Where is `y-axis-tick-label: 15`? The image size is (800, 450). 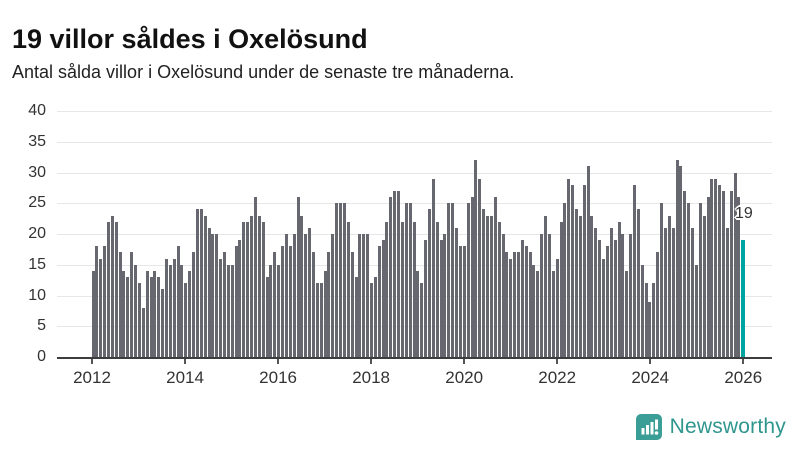 y-axis-tick-label: 15 is located at coordinates (37, 264).